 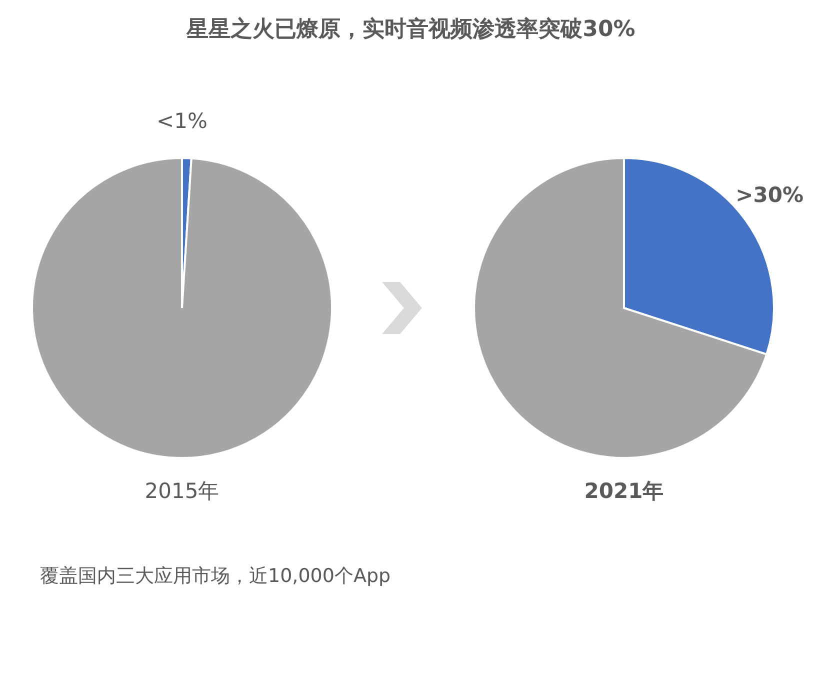 I want to click on text: 2015年, so click(x=182, y=491).